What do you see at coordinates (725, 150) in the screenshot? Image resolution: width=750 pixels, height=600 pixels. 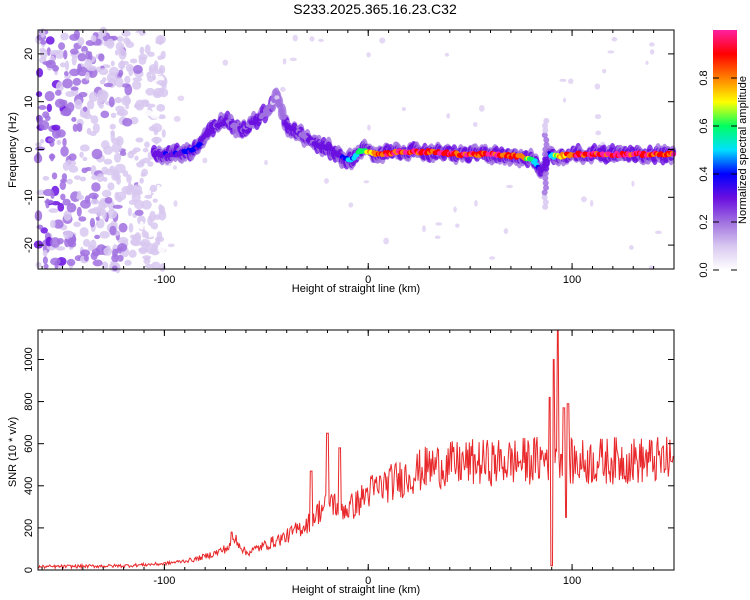 I see `colorbar-gradient` at bounding box center [725, 150].